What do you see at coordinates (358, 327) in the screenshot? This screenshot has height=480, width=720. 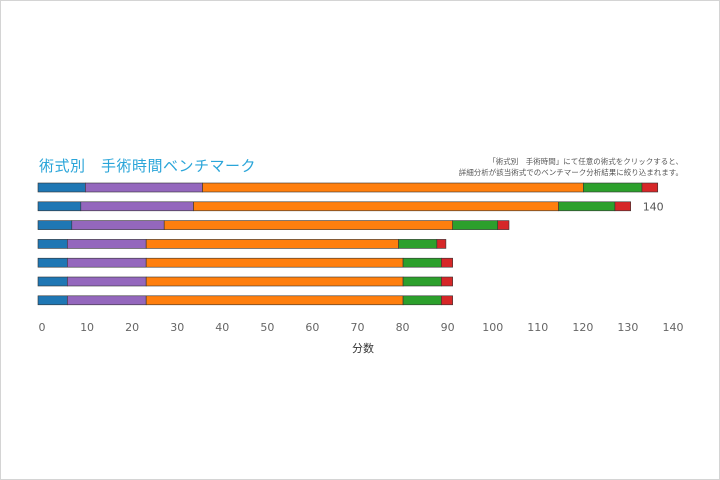 I see `x-tick-label: 70` at bounding box center [358, 327].